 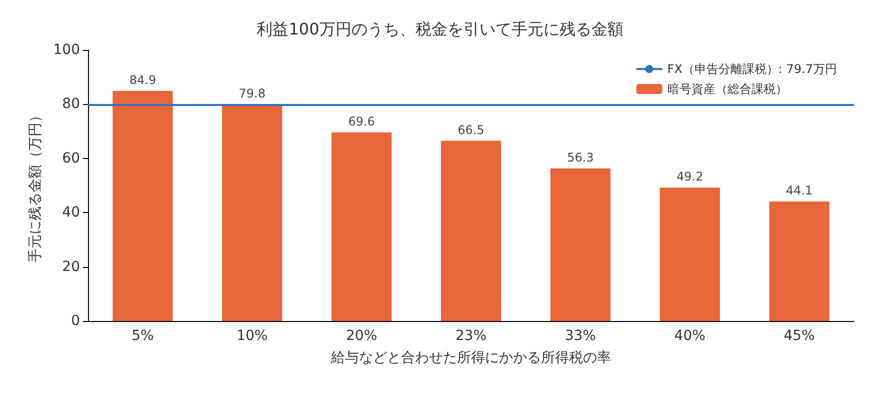 I want to click on y-tick-label: 100, so click(x=66, y=50).